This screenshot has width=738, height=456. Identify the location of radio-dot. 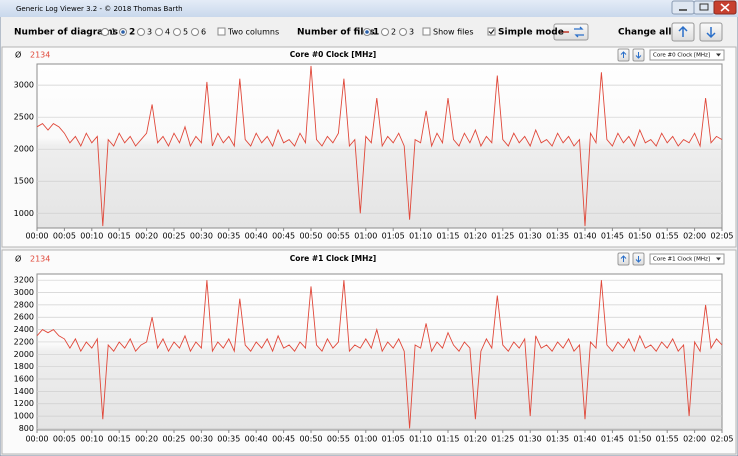
(367, 32).